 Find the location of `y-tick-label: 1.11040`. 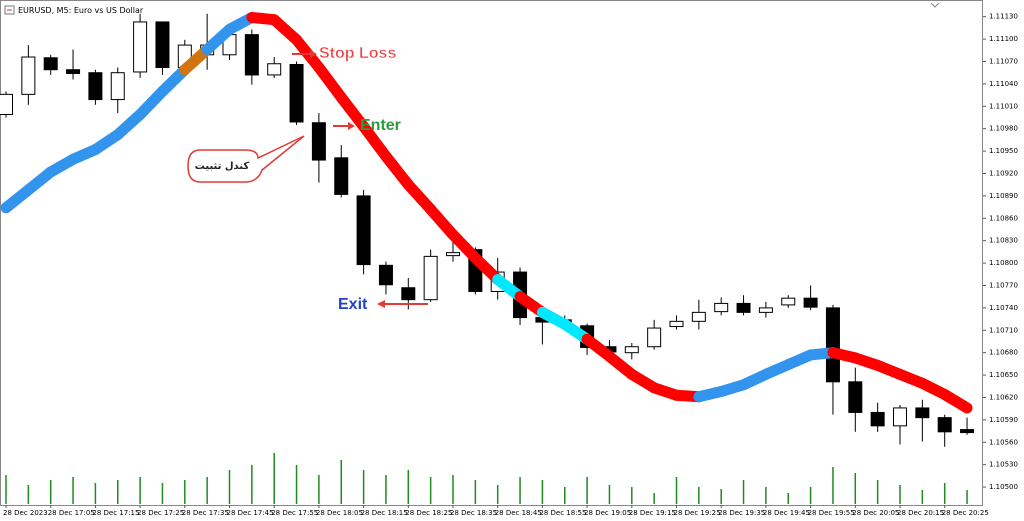

y-tick-label: 1.11040 is located at coordinates (1003, 84).